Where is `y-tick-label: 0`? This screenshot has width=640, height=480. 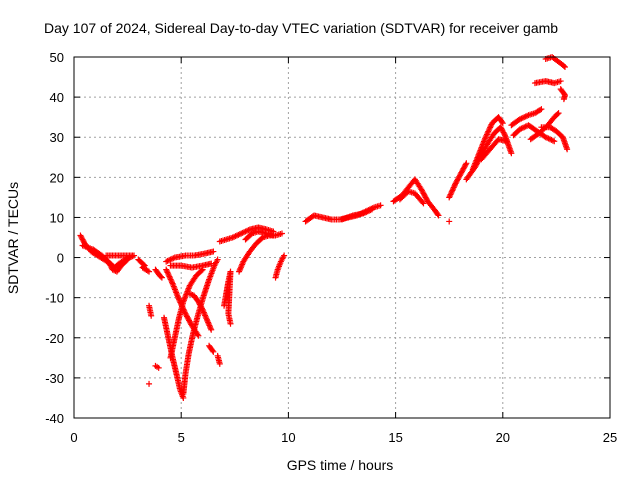 y-tick-label: 0 is located at coordinates (60, 258).